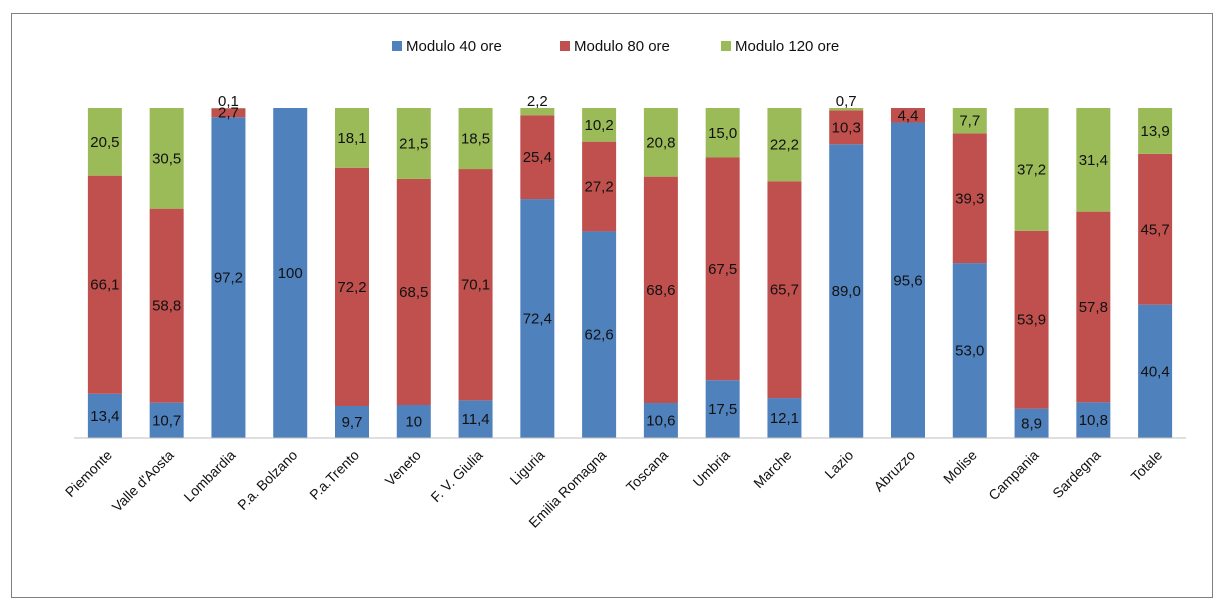 The image size is (1226, 605). I want to click on data-label: 100, so click(290, 273).